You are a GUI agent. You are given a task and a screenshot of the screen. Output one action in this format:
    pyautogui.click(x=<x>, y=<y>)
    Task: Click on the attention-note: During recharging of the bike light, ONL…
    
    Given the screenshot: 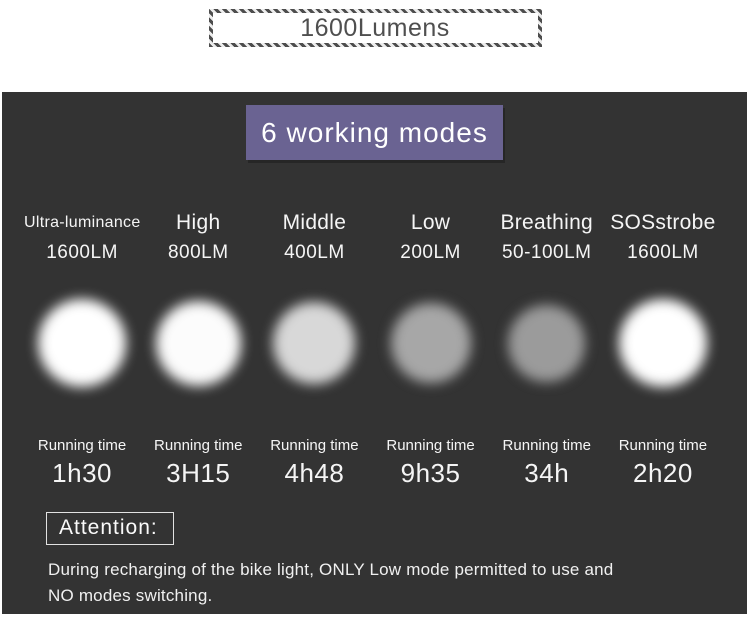 What is the action you would take?
    pyautogui.click(x=397, y=583)
    